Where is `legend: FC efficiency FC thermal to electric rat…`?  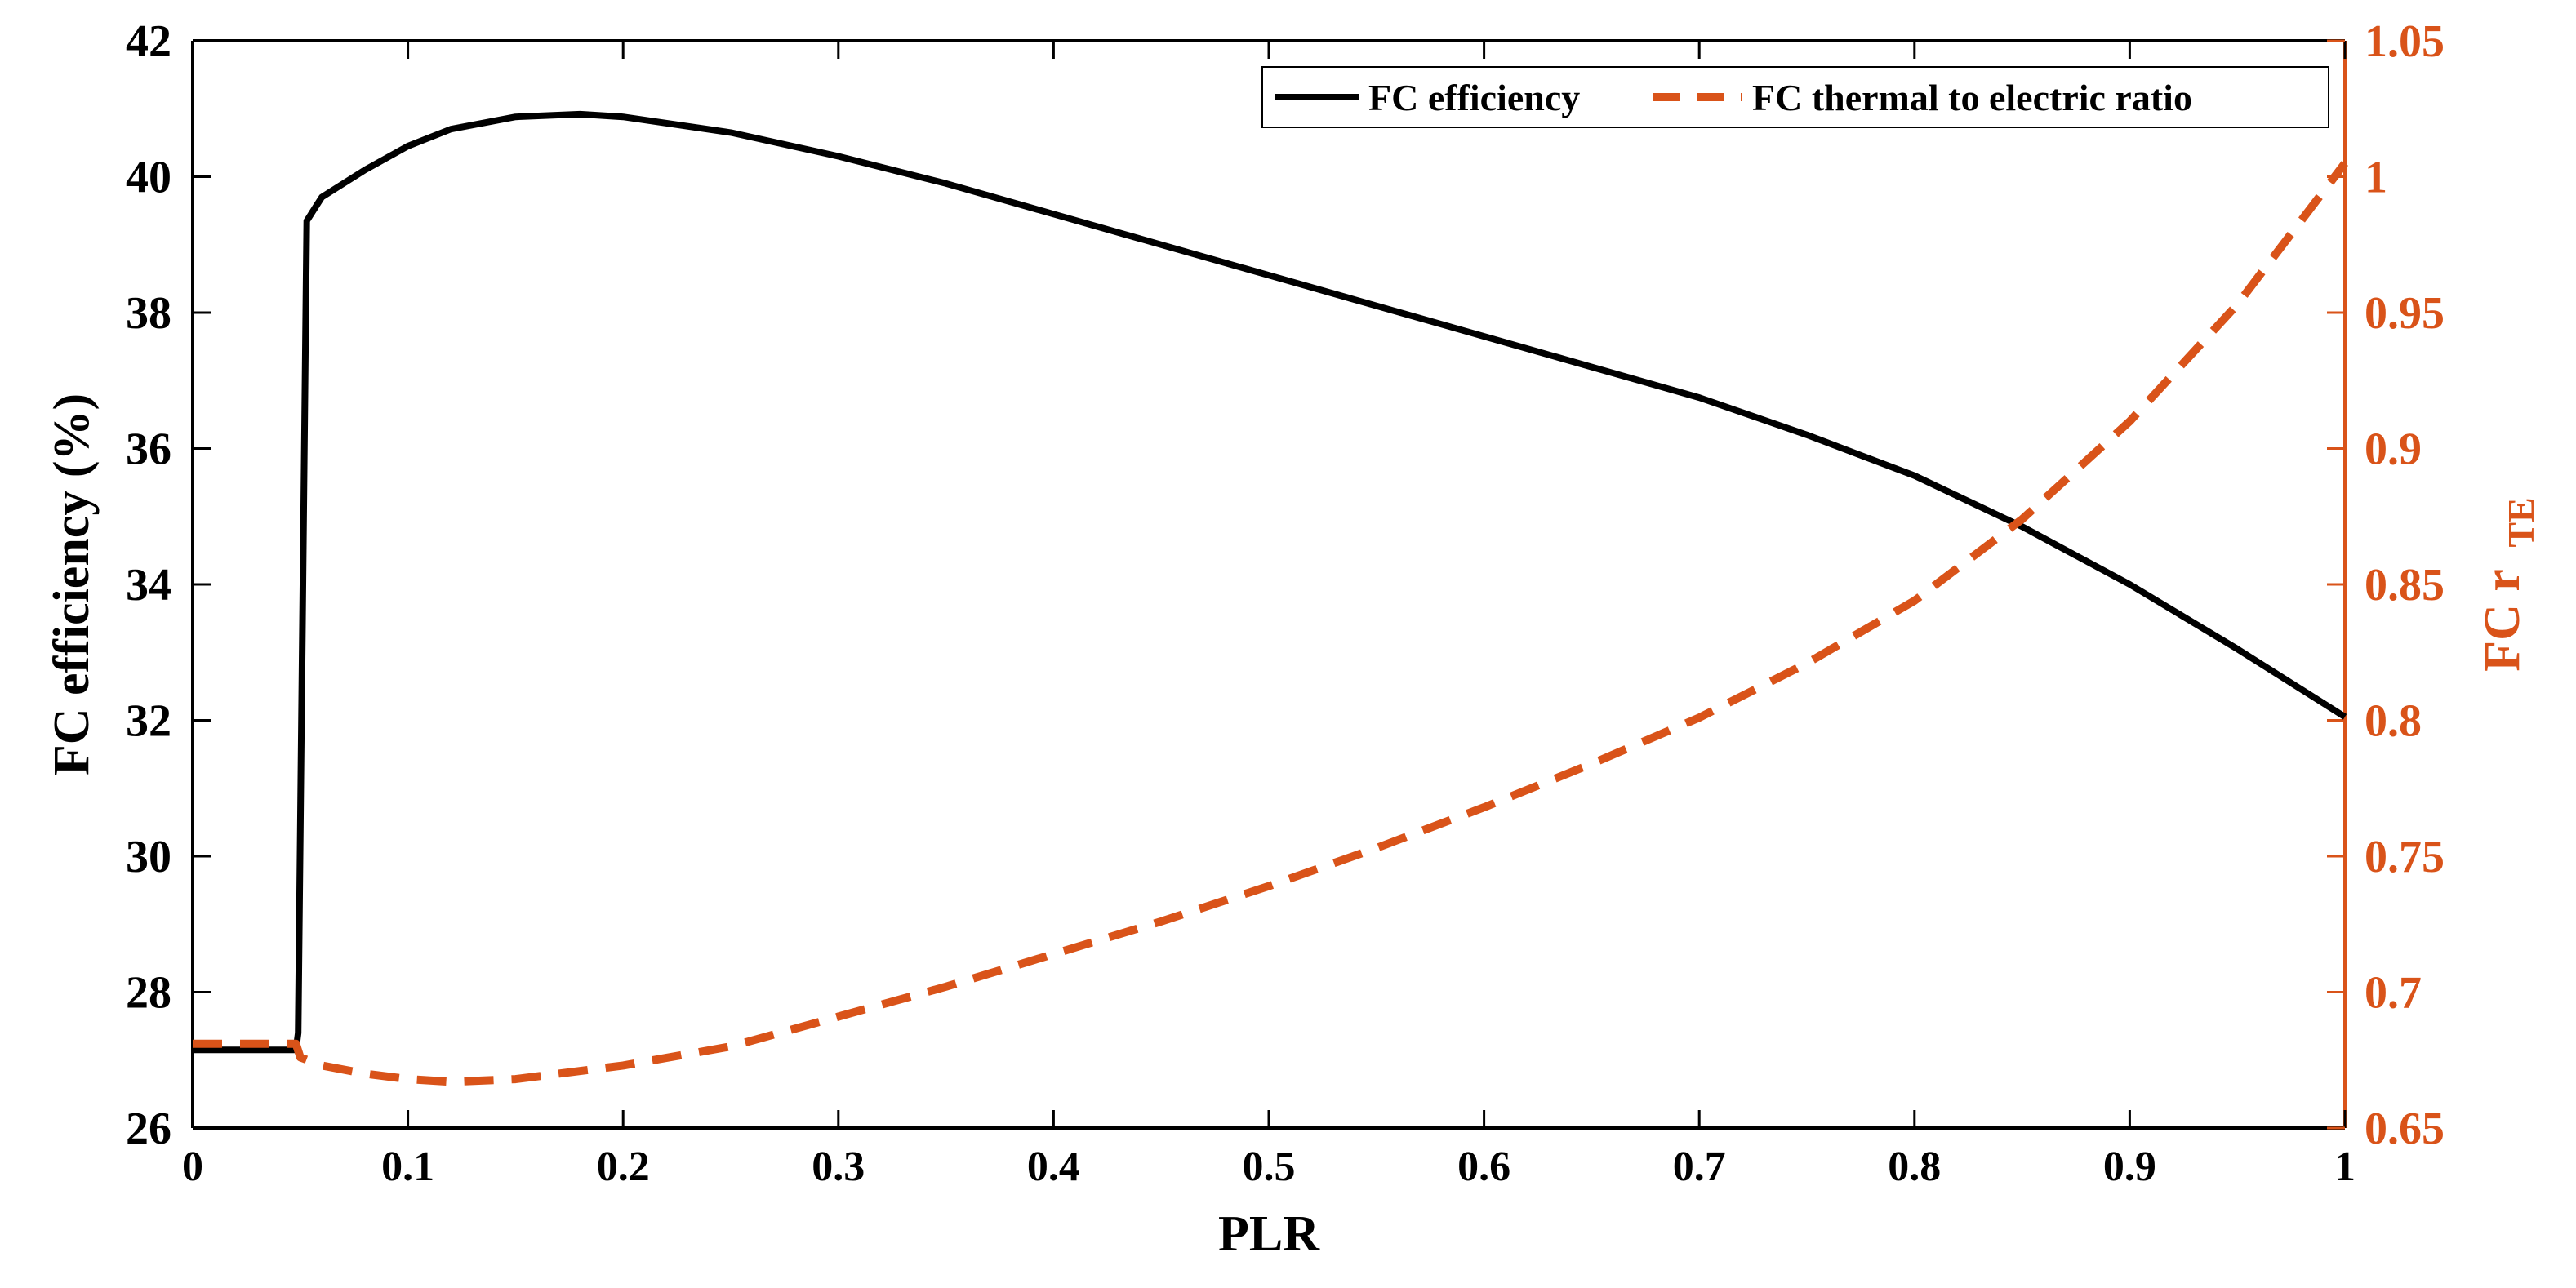
legend: FC efficiency FC thermal to electric rat… is located at coordinates (1795, 97).